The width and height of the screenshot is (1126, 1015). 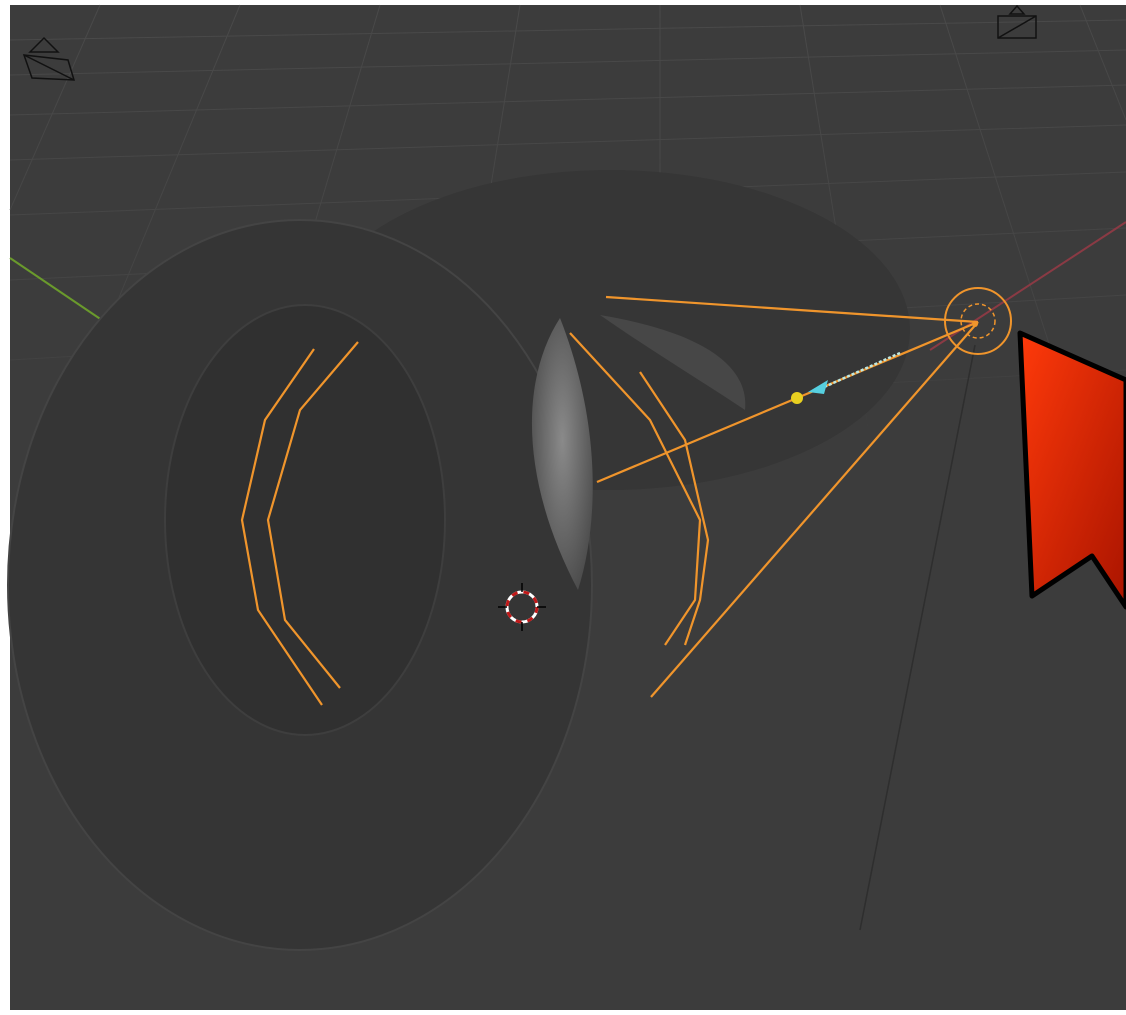 I want to click on 3d-cursor, so click(x=522, y=607).